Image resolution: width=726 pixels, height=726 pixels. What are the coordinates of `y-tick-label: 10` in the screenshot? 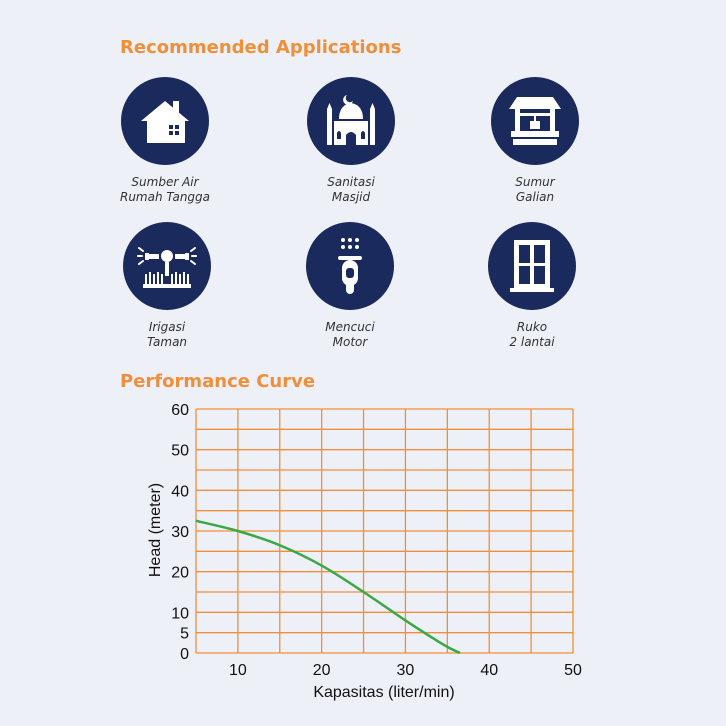 It's located at (180, 613).